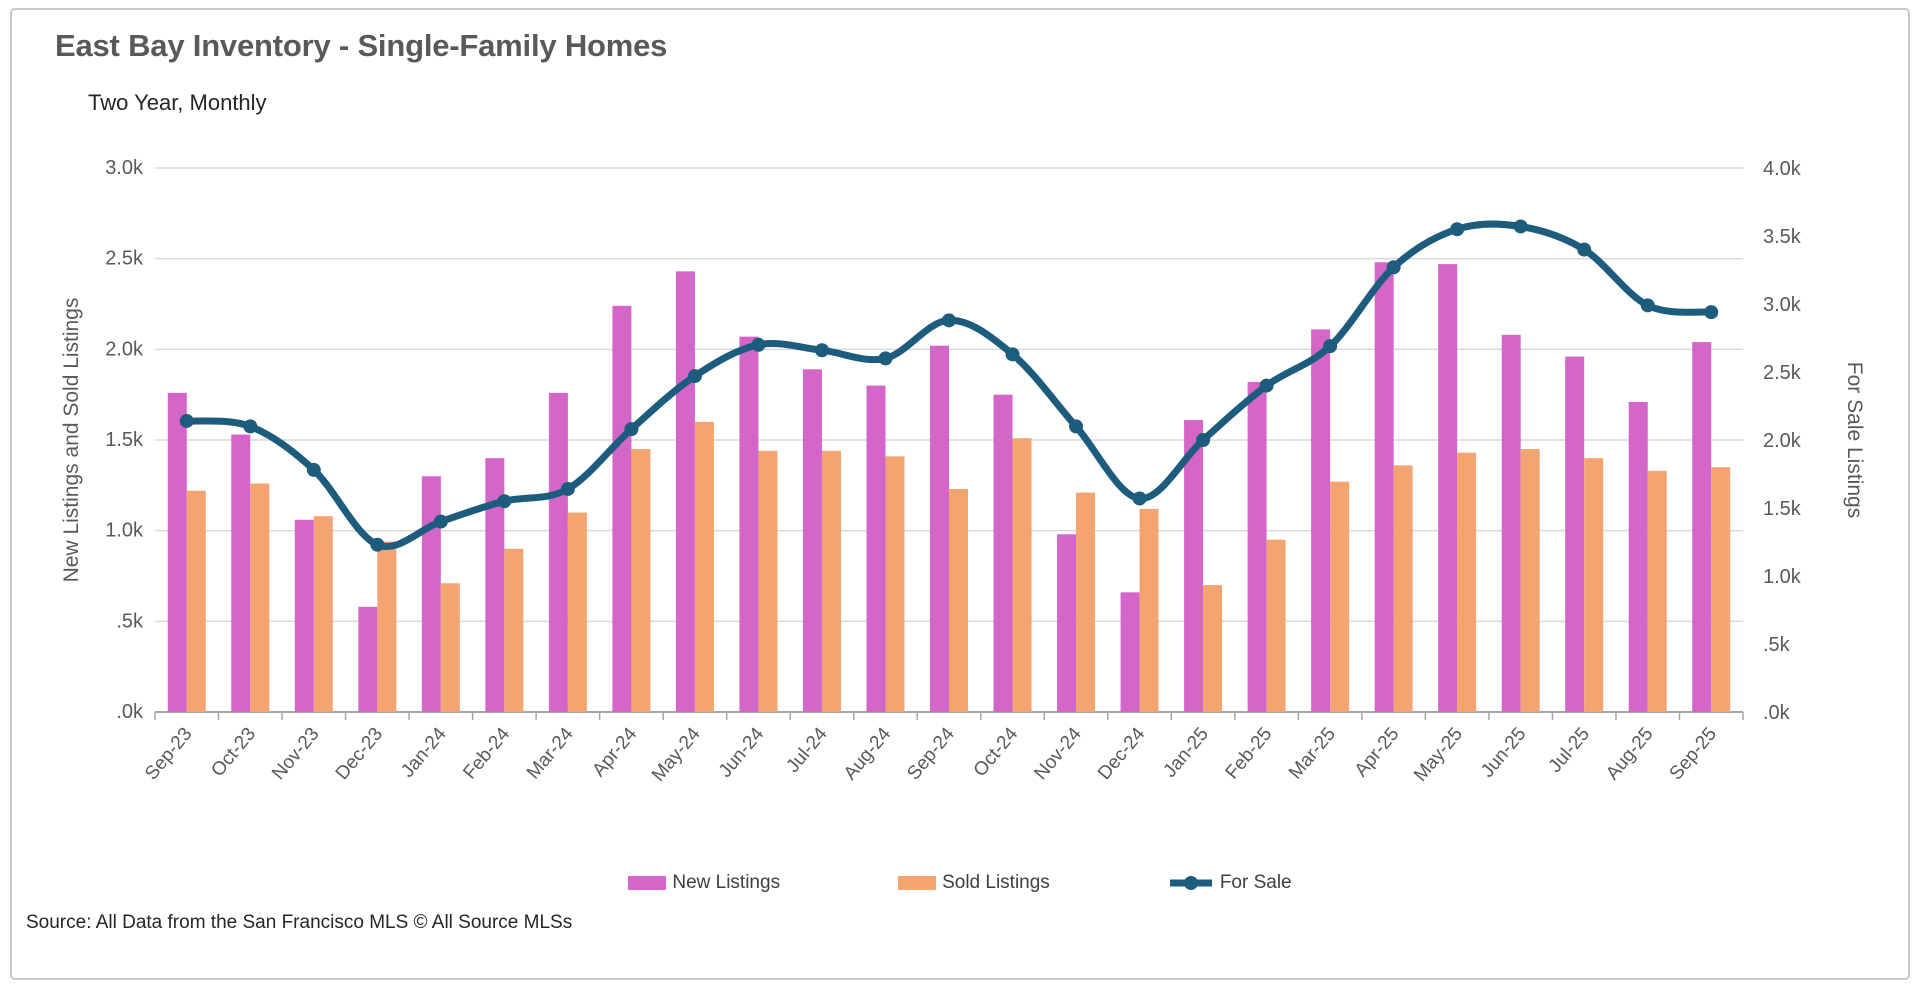  I want to click on legend-item-new-listings: New Listings, so click(704, 883).